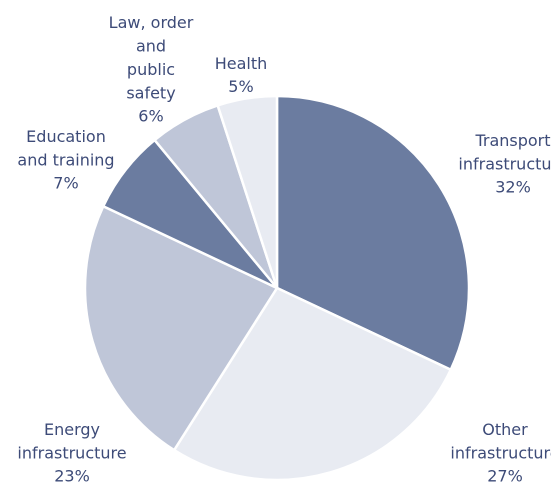 The width and height of the screenshot is (551, 483). Describe the element at coordinates (71, 441) in the screenshot. I see `slice-label: Energy infrastructure` at that location.